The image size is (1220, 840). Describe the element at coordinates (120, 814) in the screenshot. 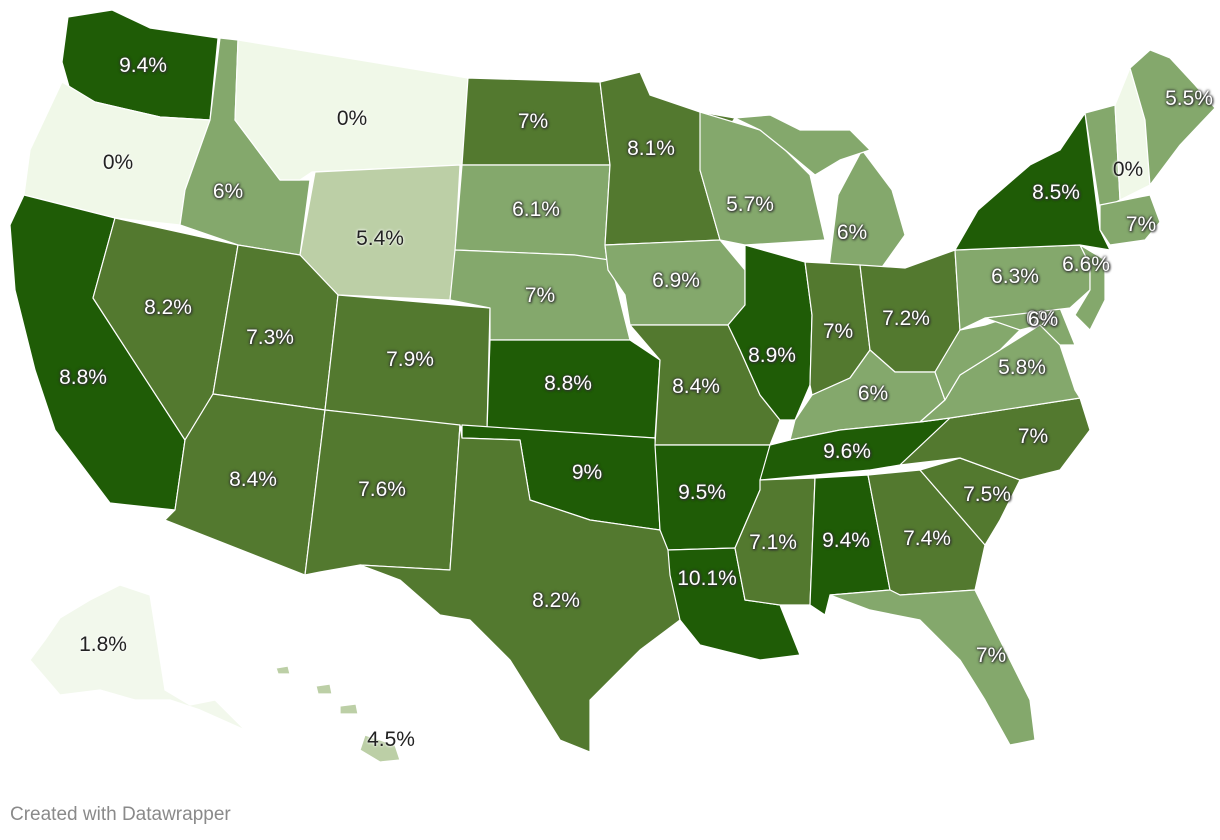

I see `credit-text: Created with Datawrapper` at that location.